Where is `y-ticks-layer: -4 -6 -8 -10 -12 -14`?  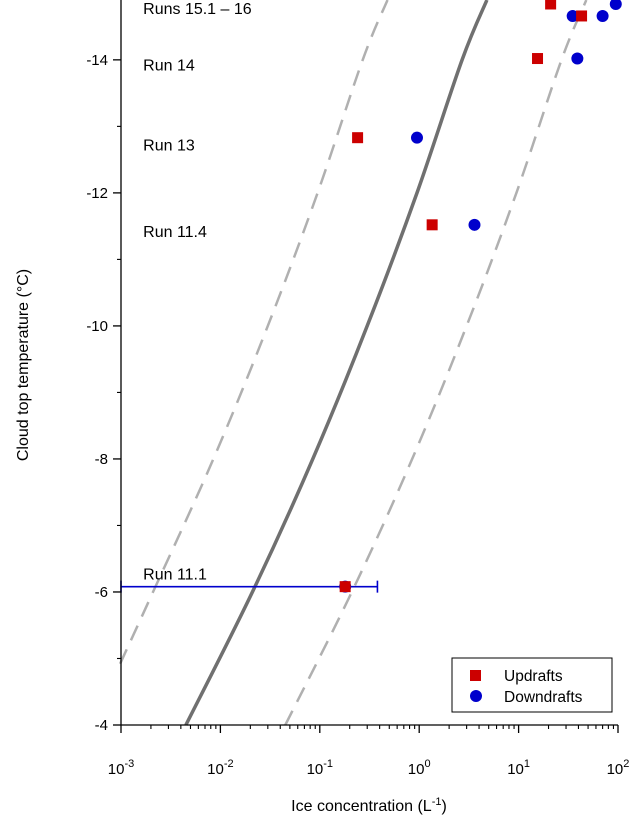
y-ticks-layer: -4 -6 -8 -10 -12 -14 is located at coordinates (103, 393).